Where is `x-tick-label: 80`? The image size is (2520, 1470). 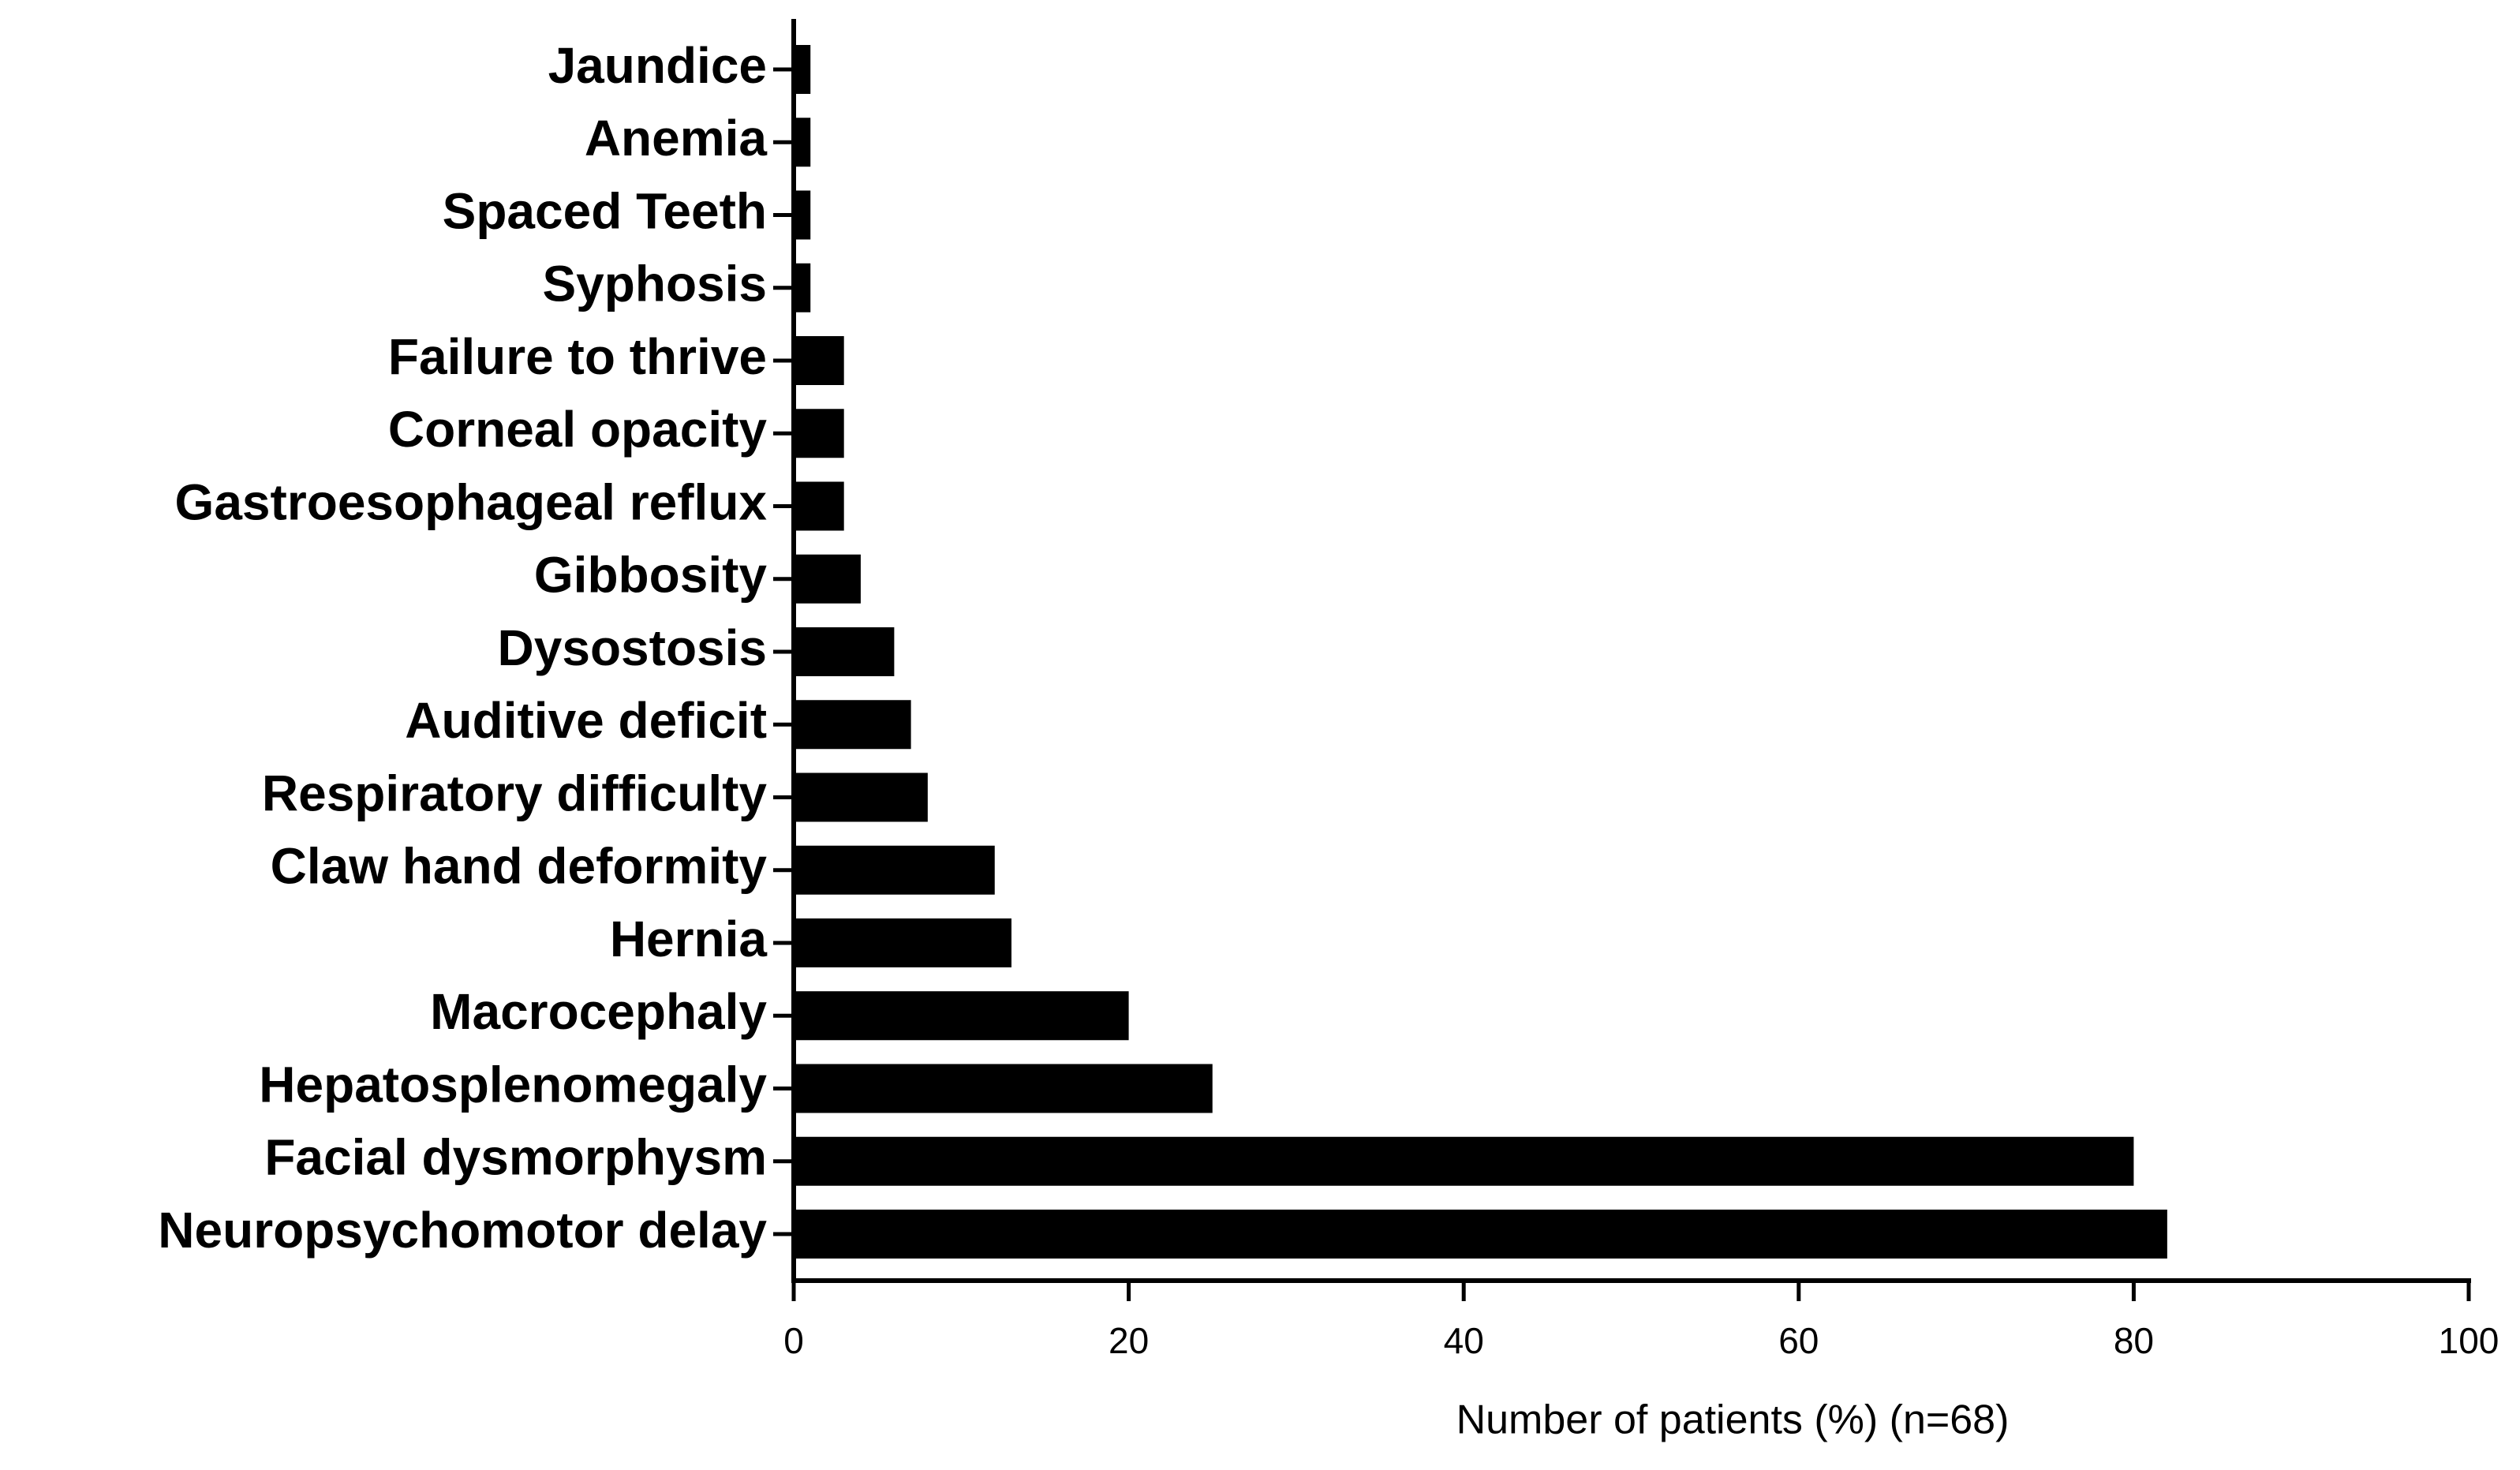
x-tick-label: 80 is located at coordinates (2134, 1340).